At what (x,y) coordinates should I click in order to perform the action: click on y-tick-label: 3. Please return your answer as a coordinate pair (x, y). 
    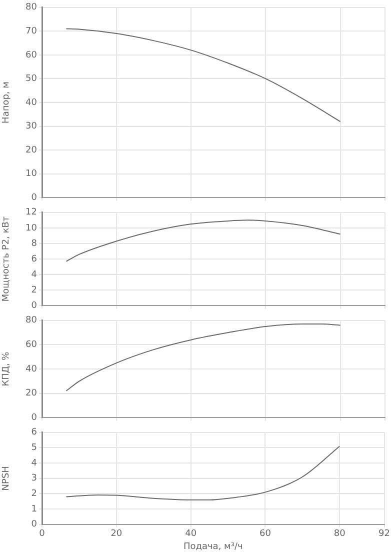
    Looking at the image, I should click on (34, 479).